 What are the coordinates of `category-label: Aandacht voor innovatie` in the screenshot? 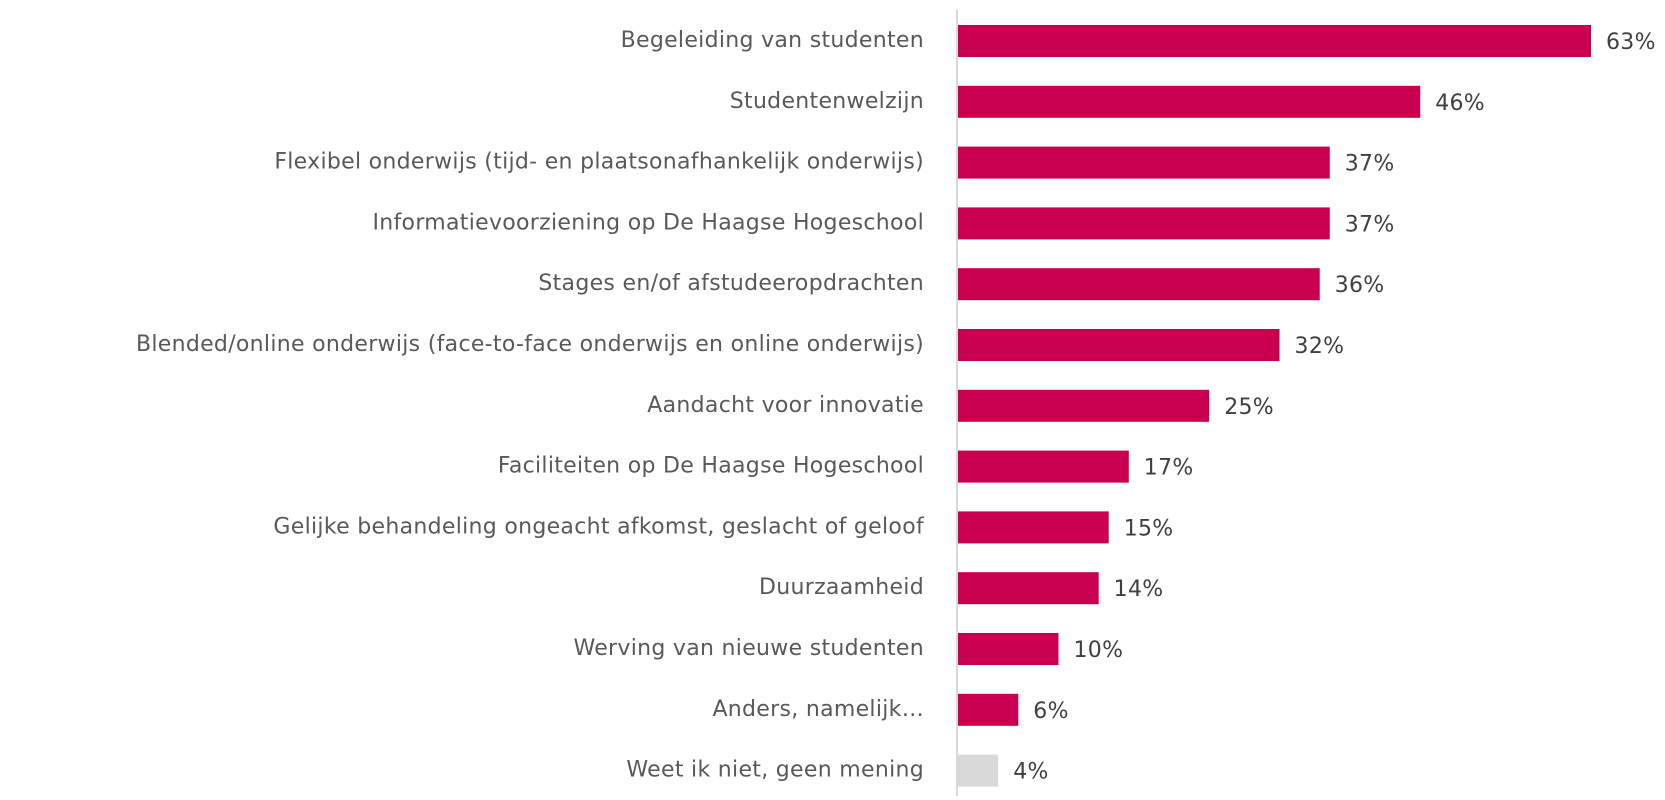 It's located at (785, 405).